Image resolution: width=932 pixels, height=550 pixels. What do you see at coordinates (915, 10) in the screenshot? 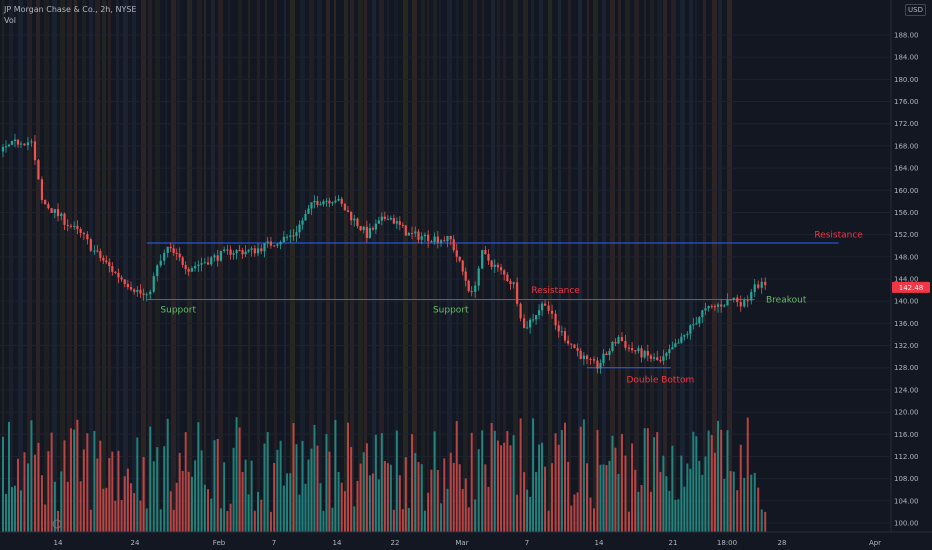
I see `currency-button: USD` at bounding box center [915, 10].